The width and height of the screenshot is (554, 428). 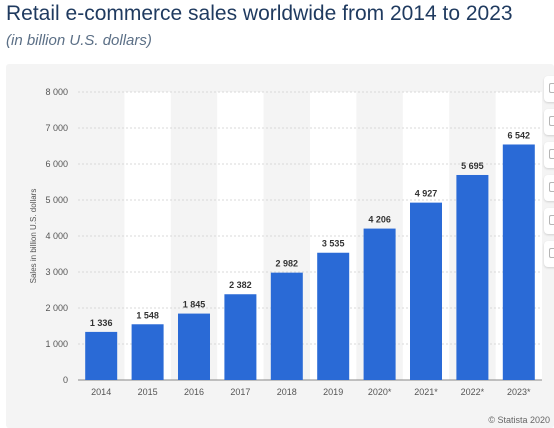 What do you see at coordinates (147, 352) in the screenshot?
I see `bar-2015` at bounding box center [147, 352].